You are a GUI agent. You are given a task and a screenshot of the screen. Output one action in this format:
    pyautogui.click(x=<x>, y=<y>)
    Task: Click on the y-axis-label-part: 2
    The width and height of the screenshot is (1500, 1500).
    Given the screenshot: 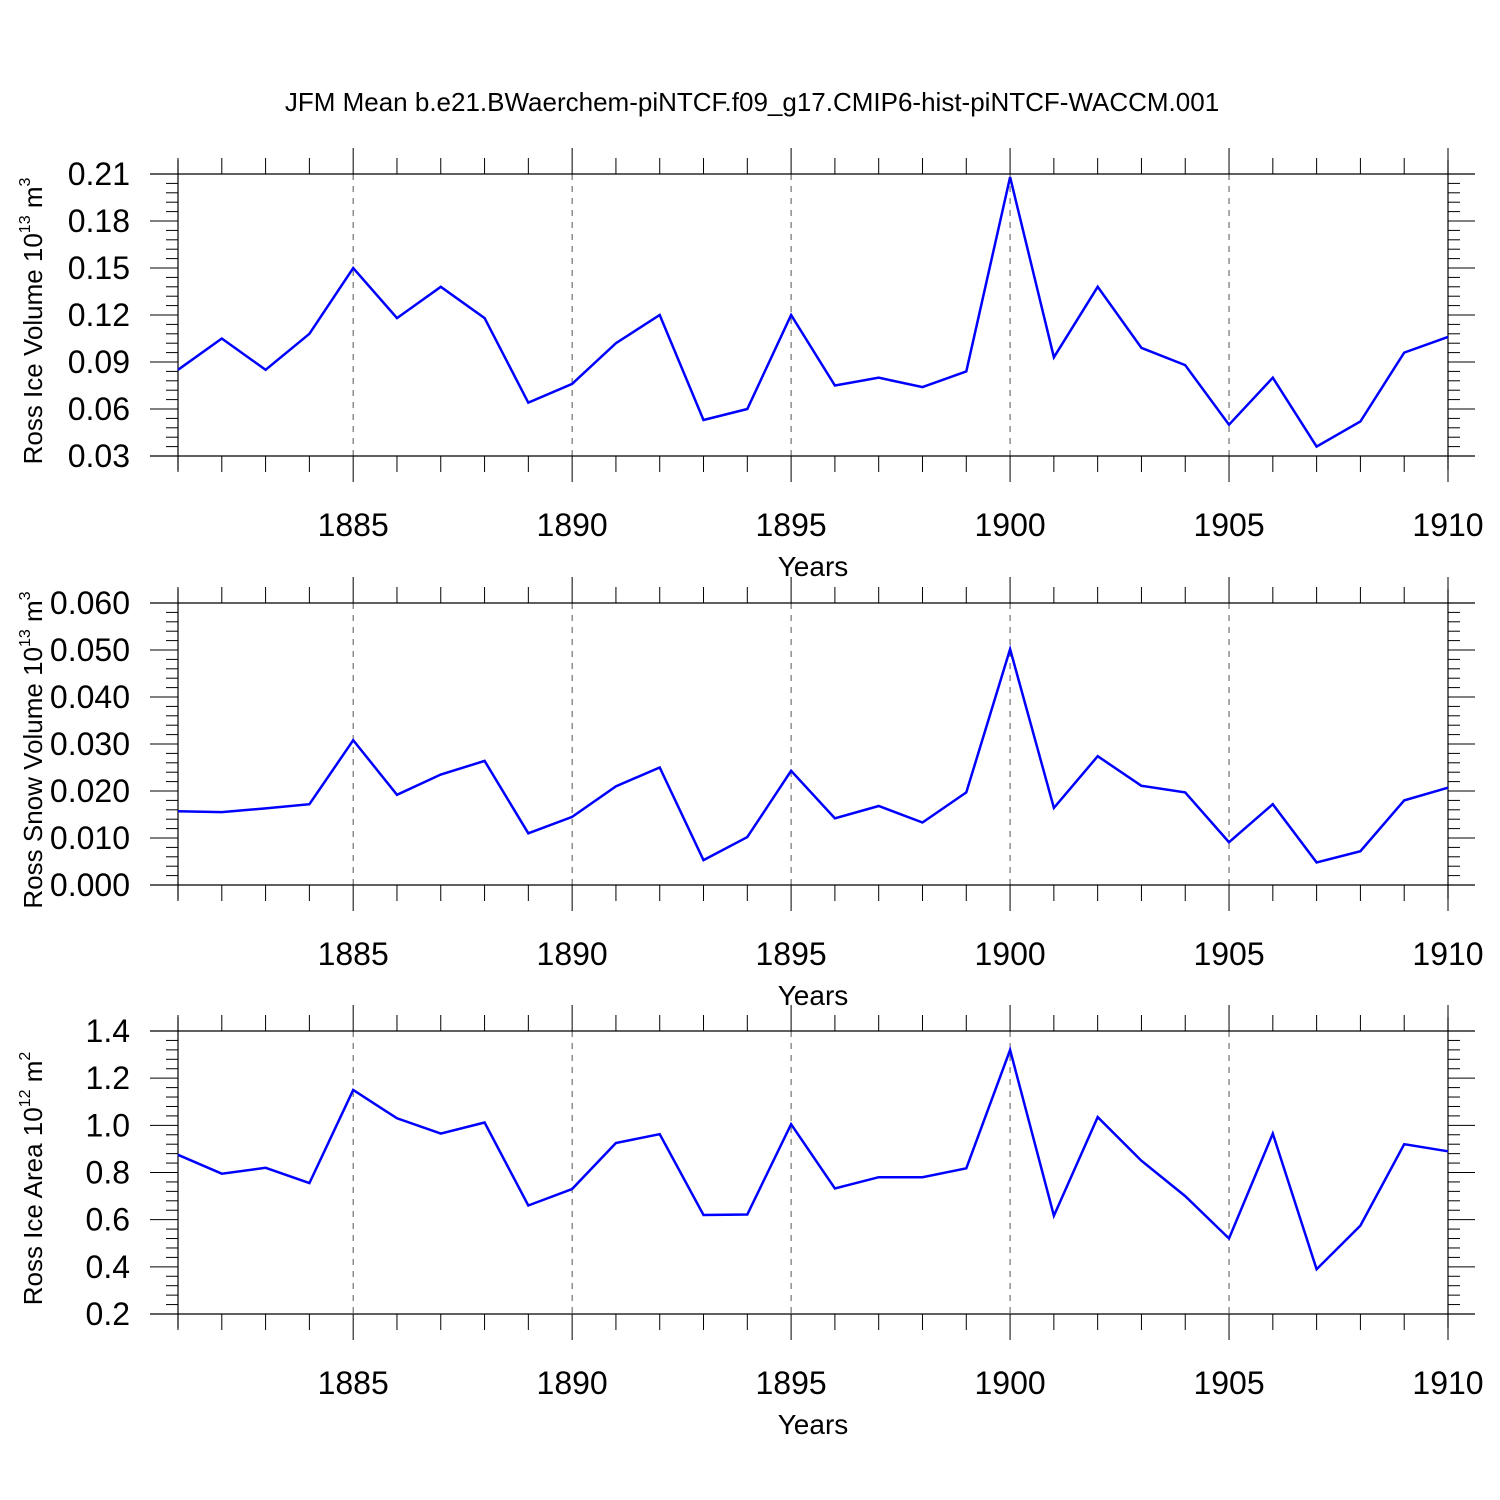 What is the action you would take?
    pyautogui.click(x=25, y=1056)
    